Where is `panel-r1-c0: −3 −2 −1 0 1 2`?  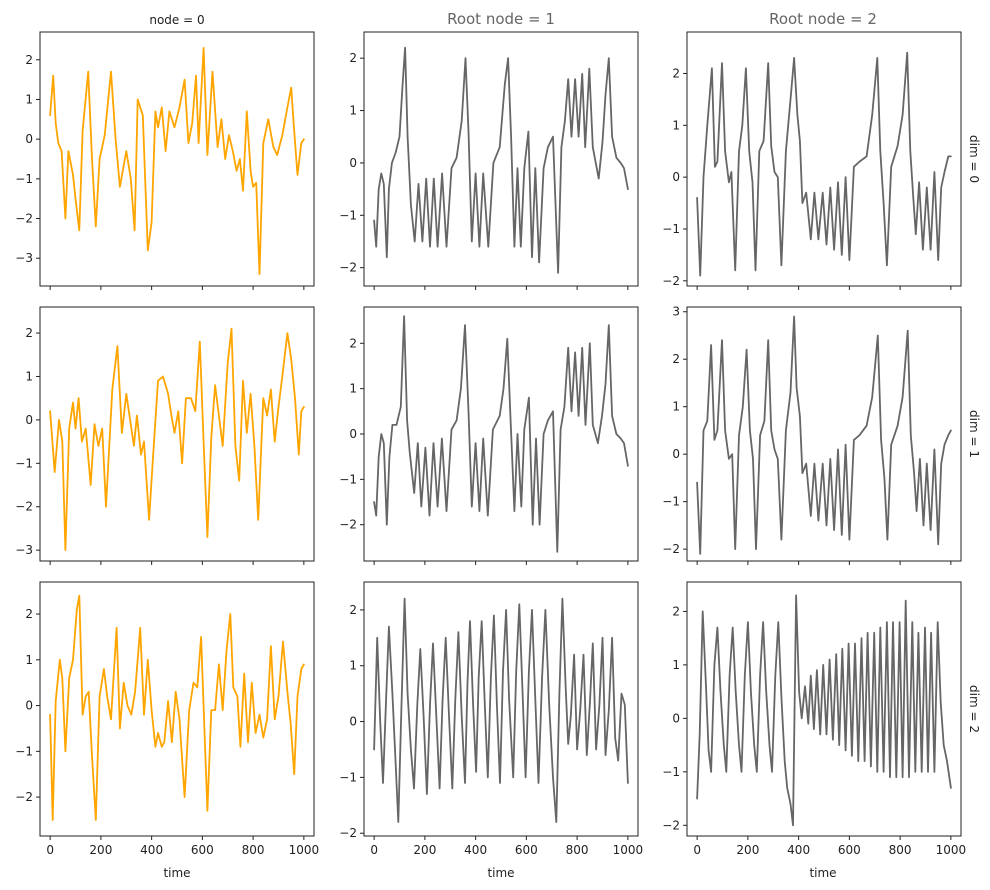 panel-r1-c0: −3 −2 −1 0 1 2 is located at coordinates (165, 435).